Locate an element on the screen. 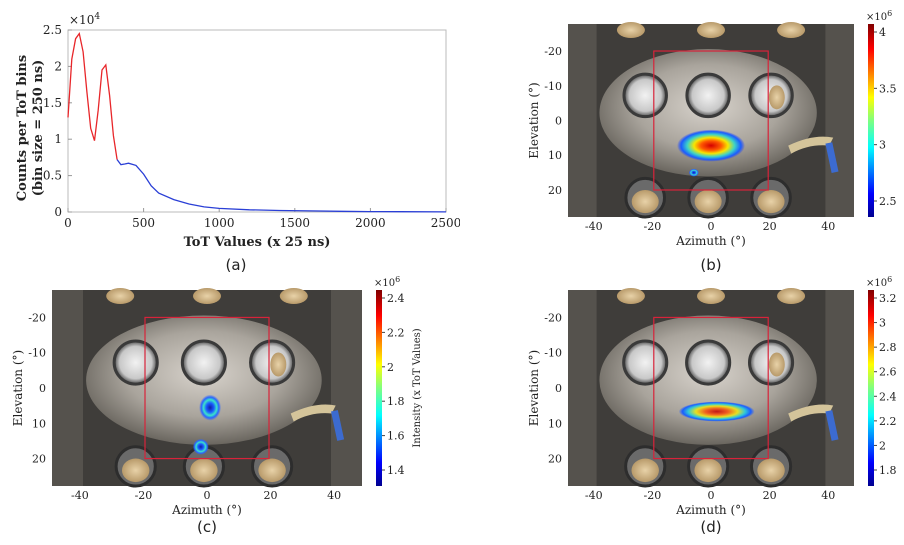 The image size is (904, 545). chart-a-ytick-label: 1.5 is located at coordinates (52, 103).